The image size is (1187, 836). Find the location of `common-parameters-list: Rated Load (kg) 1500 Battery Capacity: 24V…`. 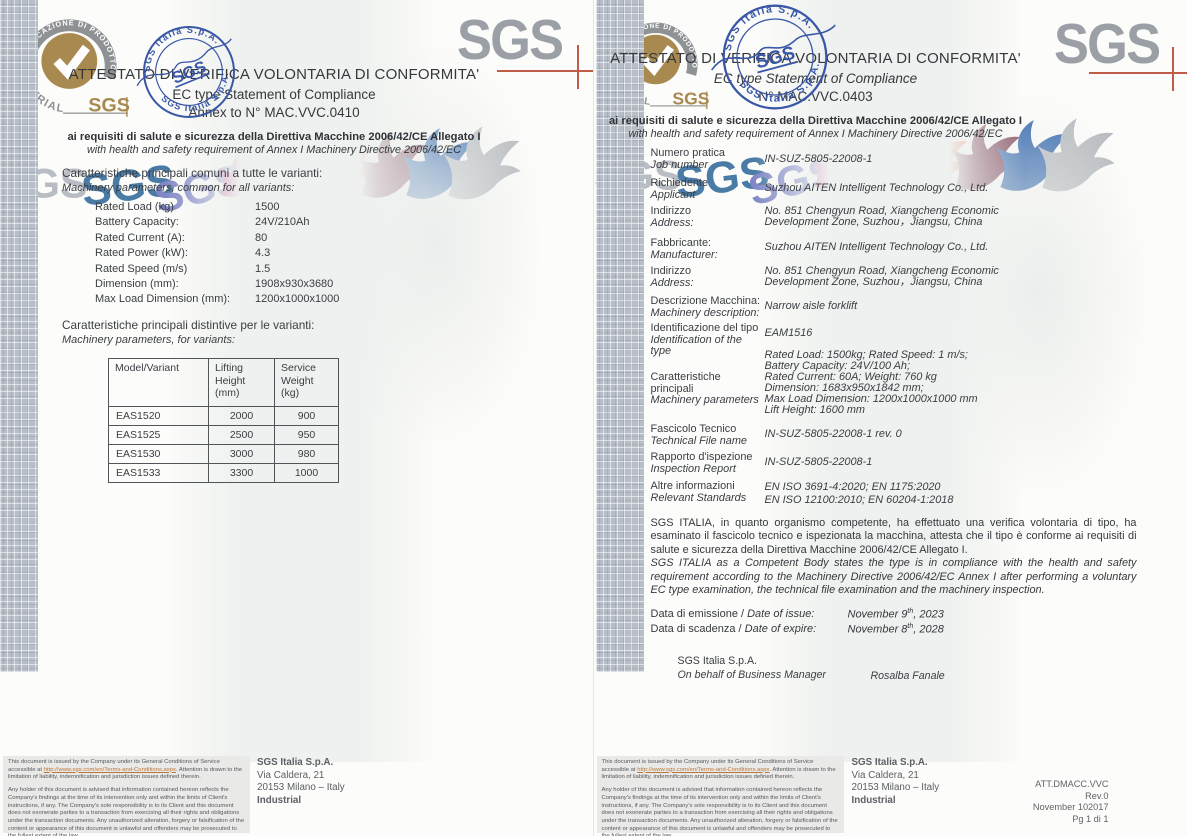

common-parameters-list: Rated Load (kg) 1500 Battery Capacity: 24V… is located at coordinates (217, 255).